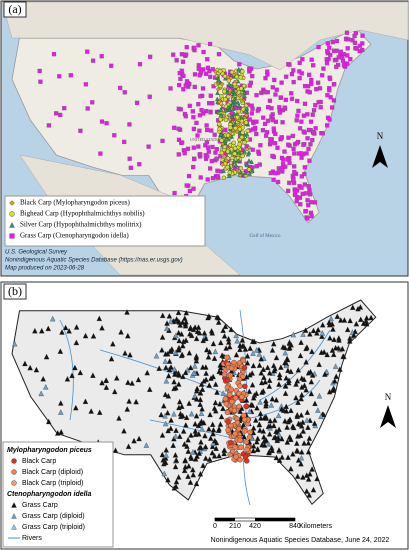 This screenshot has width=409, height=550. Describe the element at coordinates (380, 156) in the screenshot. I see `north-arrow` at that location.